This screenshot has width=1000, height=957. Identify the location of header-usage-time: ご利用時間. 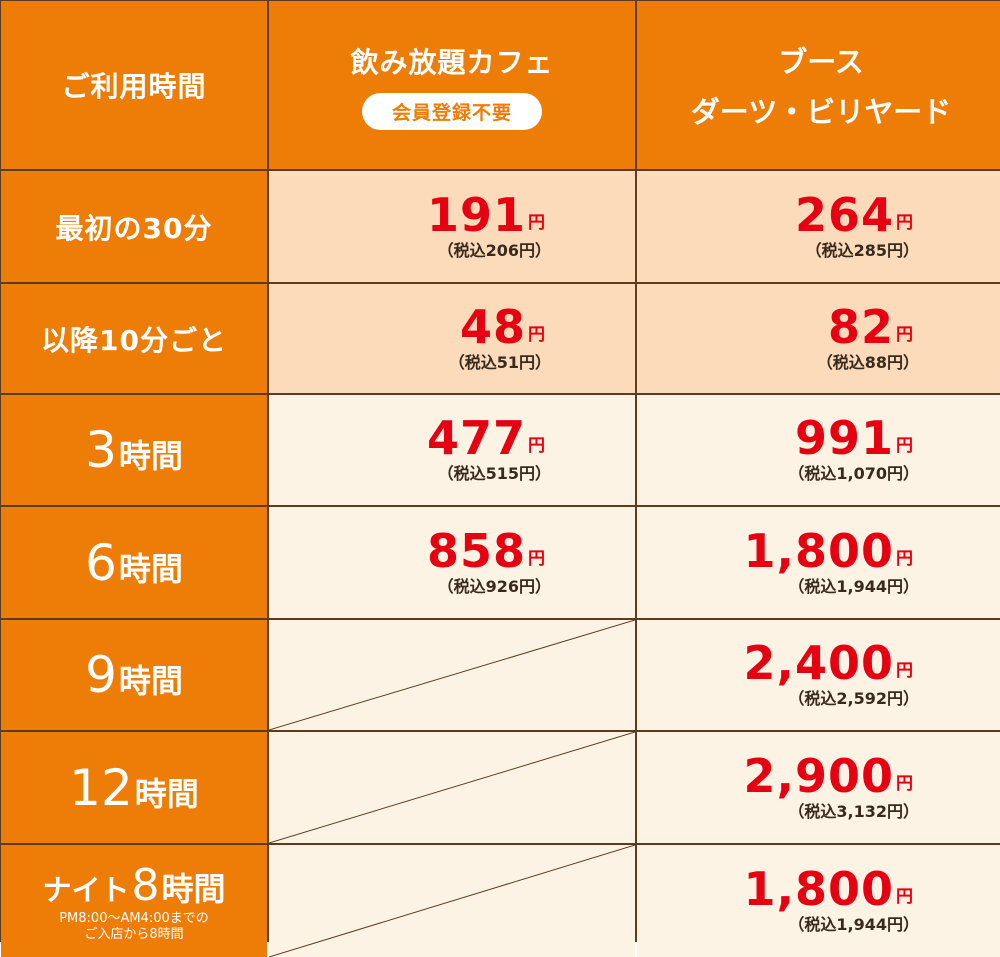
(134, 85).